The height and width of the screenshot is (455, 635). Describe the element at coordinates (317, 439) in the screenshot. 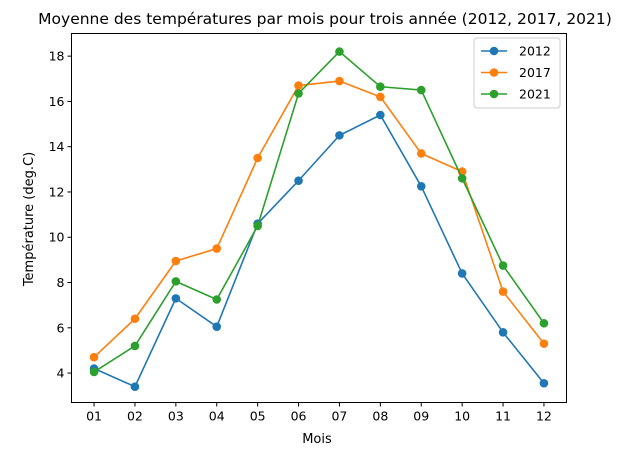

I see `x-axis-label: Mois` at that location.